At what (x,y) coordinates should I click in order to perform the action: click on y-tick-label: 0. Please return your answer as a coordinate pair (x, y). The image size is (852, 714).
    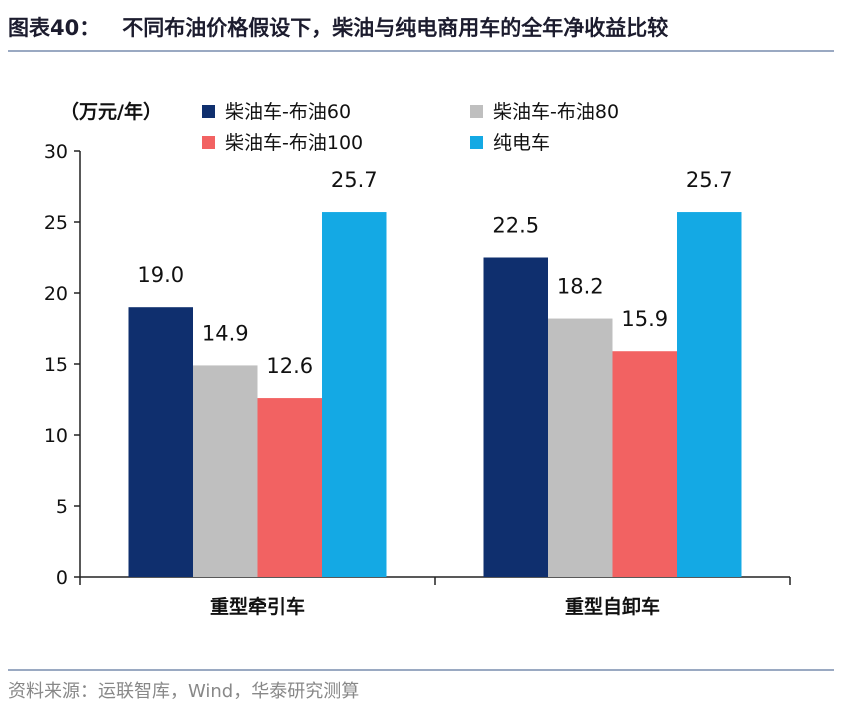
    Looking at the image, I should click on (62, 578).